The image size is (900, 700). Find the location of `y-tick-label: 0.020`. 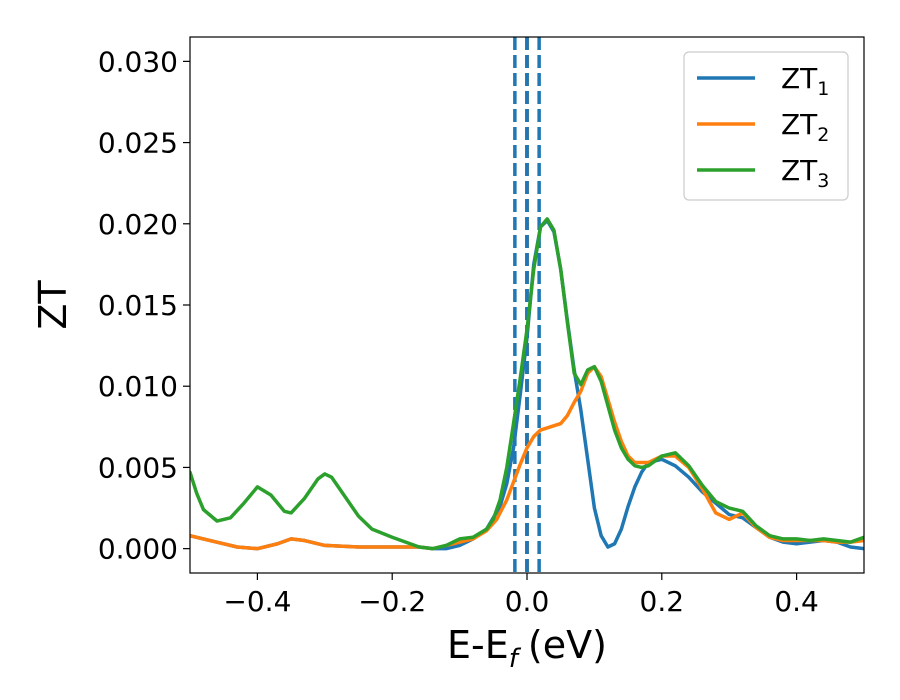

y-tick-label: 0.020 is located at coordinates (138, 224).